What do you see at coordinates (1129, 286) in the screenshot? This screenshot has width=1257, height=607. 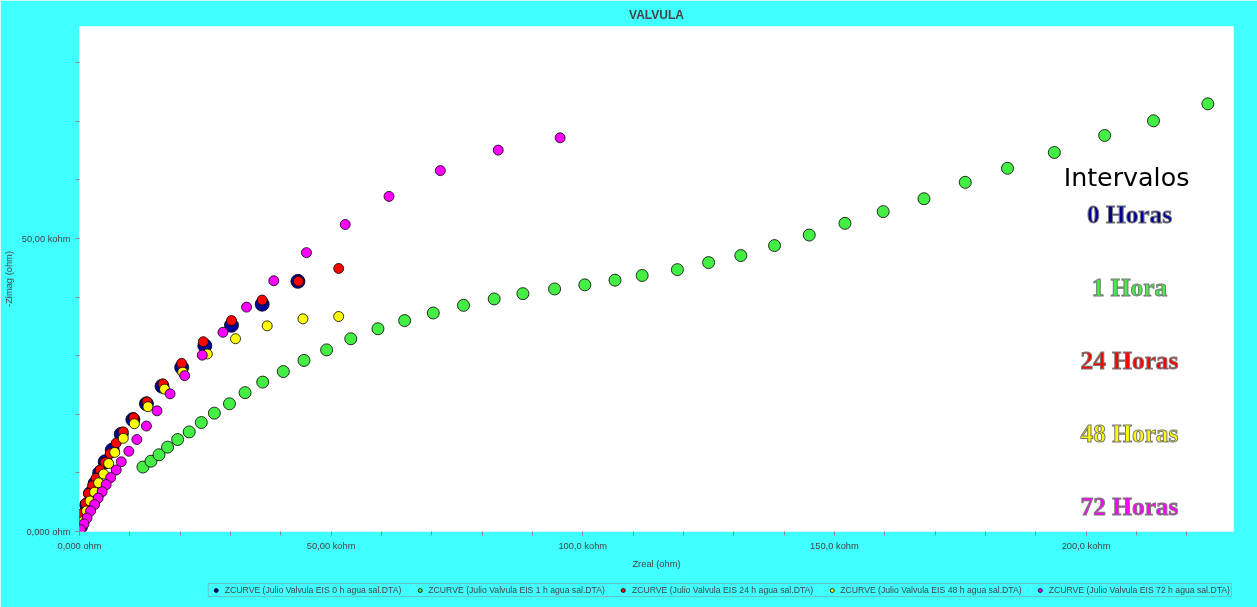 I see `annotation: 1 Hora` at bounding box center [1129, 286].